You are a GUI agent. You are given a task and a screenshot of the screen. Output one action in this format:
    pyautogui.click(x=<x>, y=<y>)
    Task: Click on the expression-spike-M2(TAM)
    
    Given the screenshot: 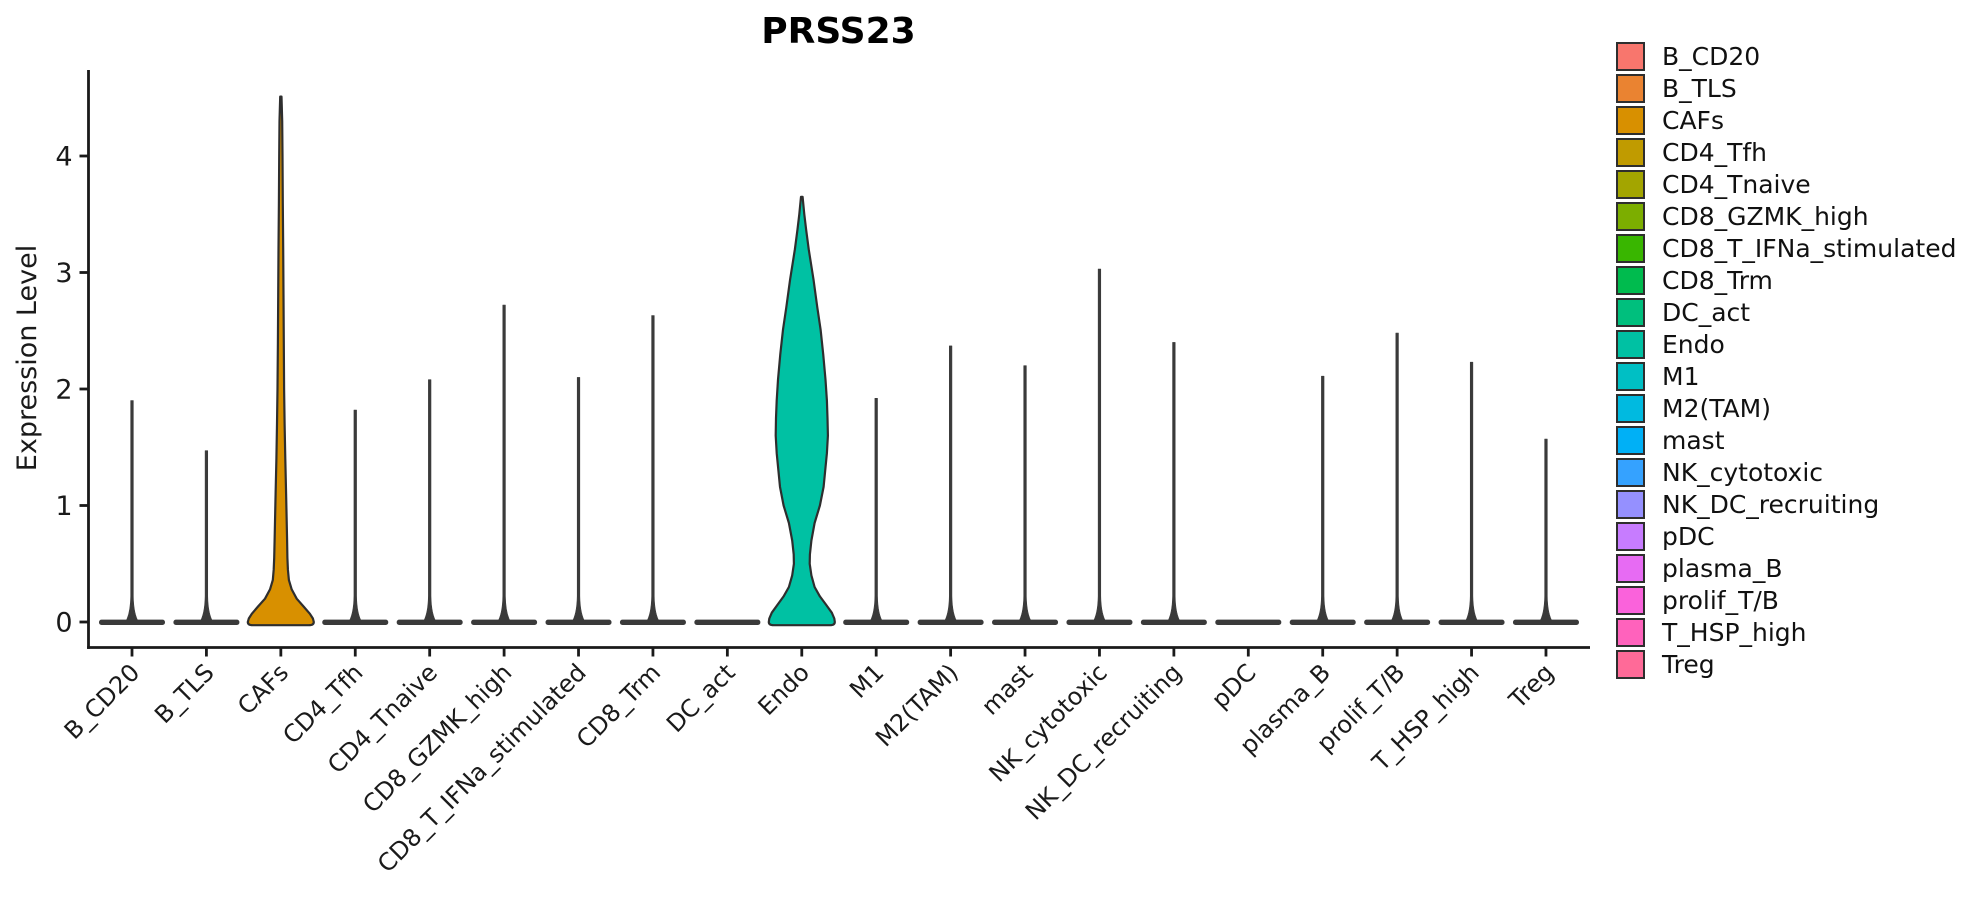 What is the action you would take?
    pyautogui.click(x=950, y=484)
    